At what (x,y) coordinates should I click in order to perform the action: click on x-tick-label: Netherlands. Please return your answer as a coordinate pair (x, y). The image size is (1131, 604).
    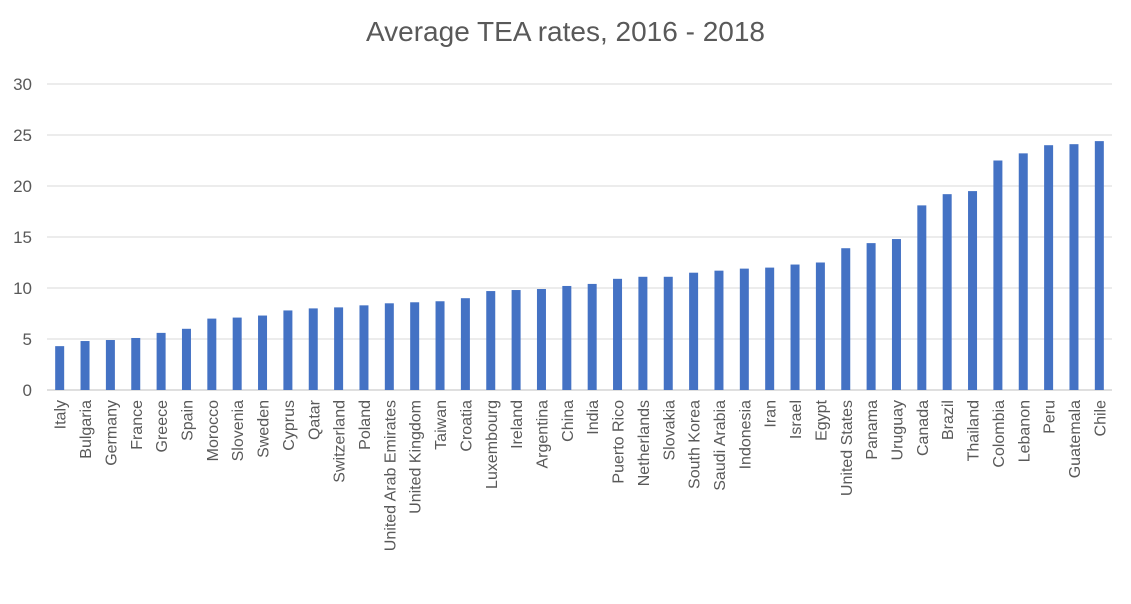
    Looking at the image, I should click on (644, 443).